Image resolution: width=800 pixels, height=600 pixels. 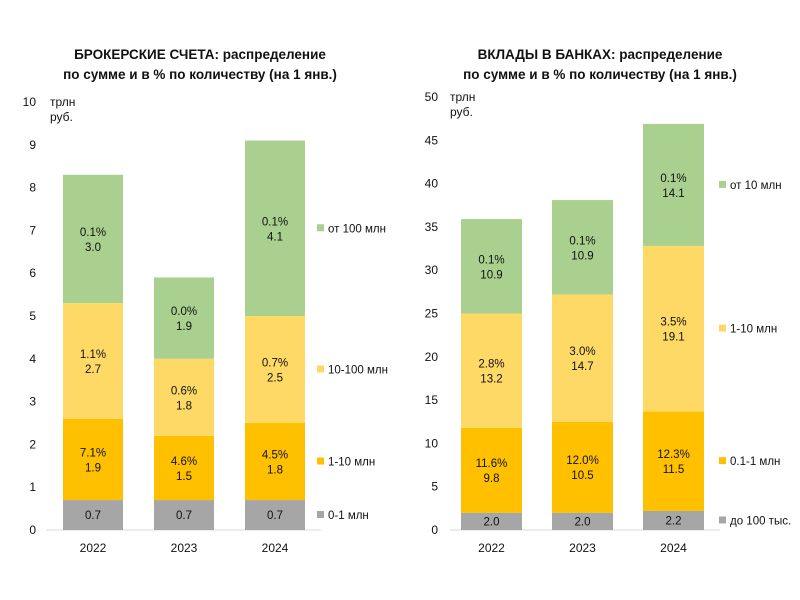 I want to click on y-tick-label: 35, so click(x=432, y=227).